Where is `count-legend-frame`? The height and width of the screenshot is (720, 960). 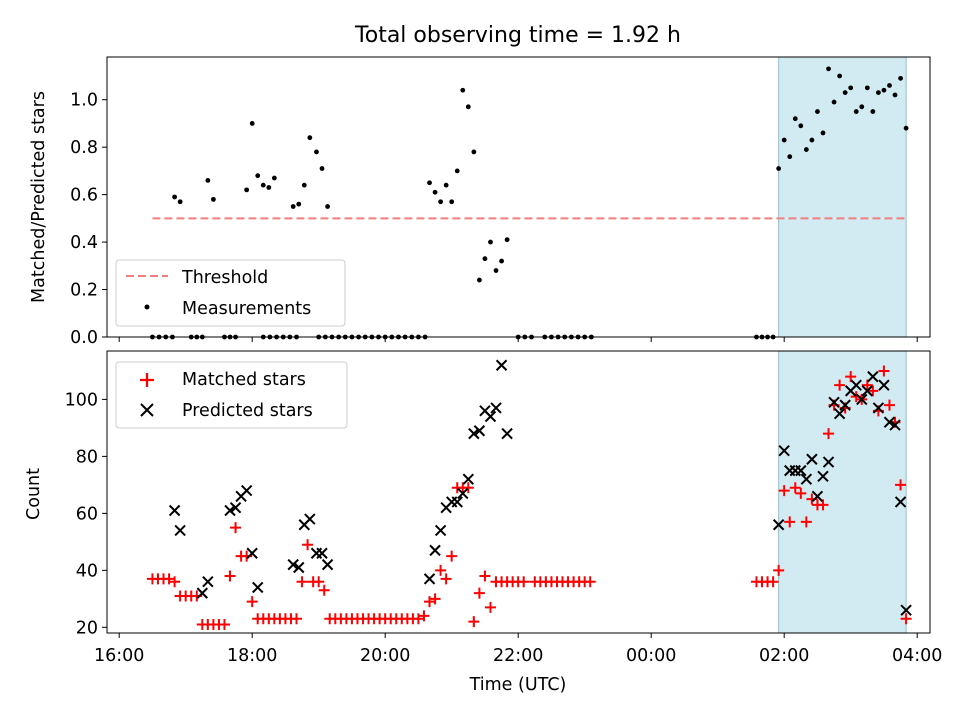
count-legend-frame is located at coordinates (231, 395).